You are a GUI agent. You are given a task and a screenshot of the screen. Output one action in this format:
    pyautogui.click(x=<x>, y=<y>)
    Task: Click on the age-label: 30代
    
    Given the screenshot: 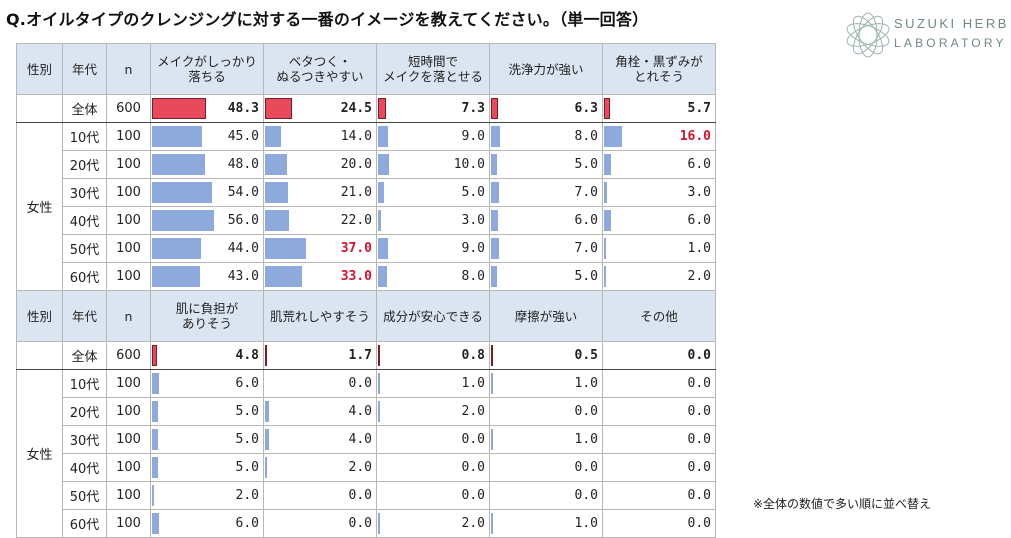 What is the action you would take?
    pyautogui.click(x=84, y=439)
    